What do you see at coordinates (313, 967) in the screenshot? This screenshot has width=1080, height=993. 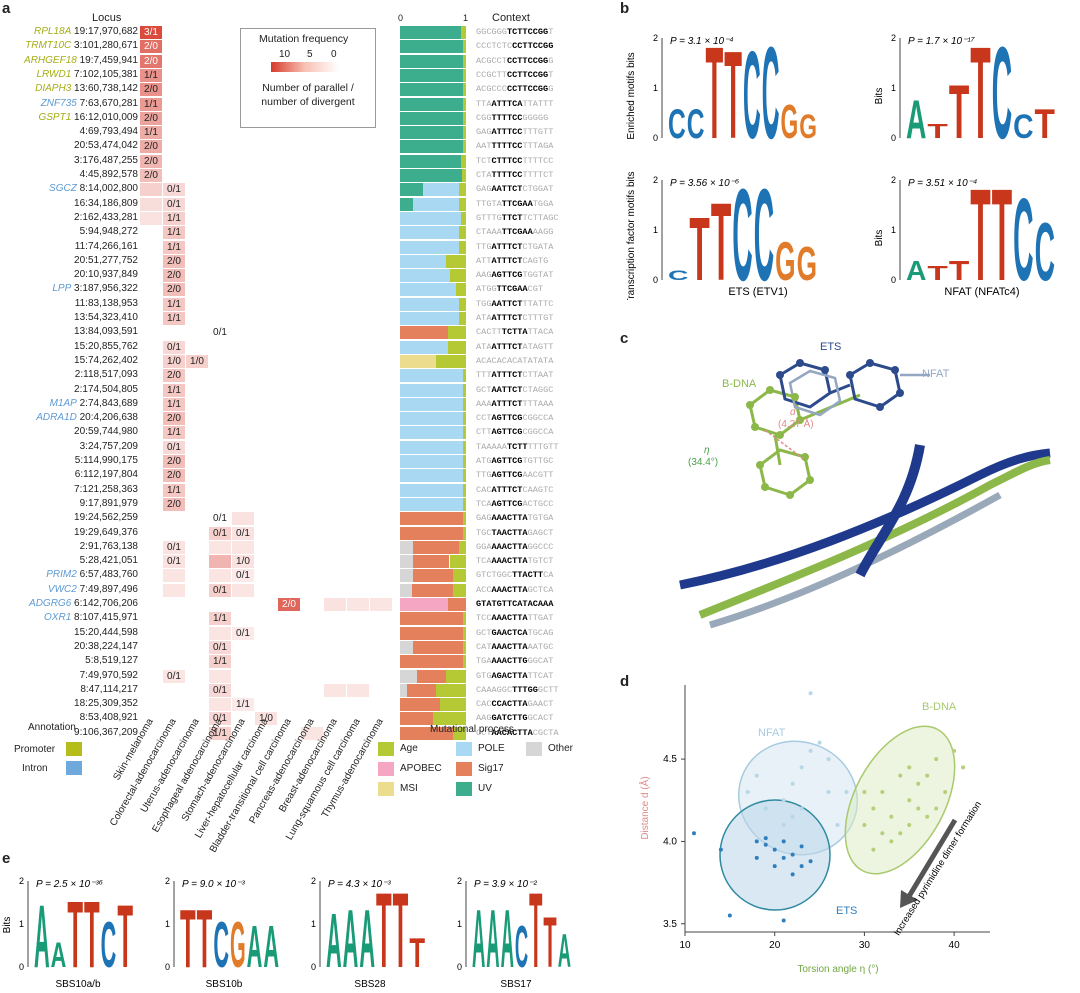 I see `e2-ytick: 0` at bounding box center [313, 967].